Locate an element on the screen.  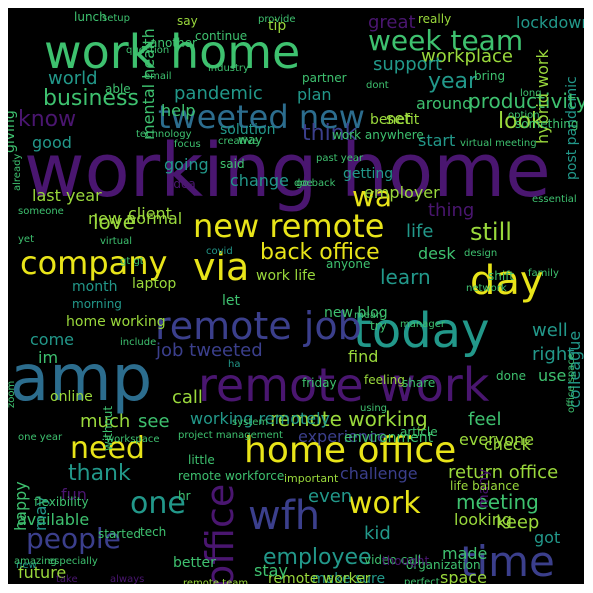
cloud-word: made is located at coordinates (464, 553).